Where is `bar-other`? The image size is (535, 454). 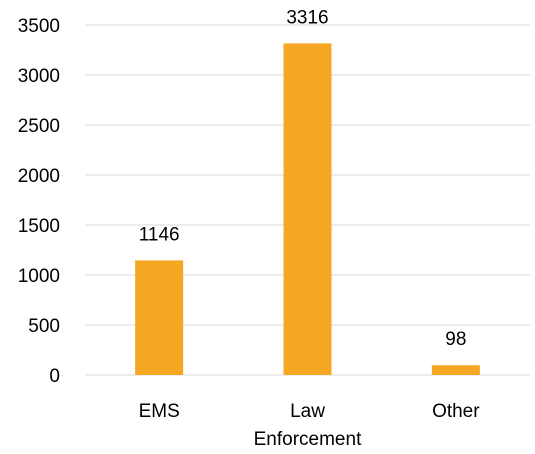 bar-other is located at coordinates (455, 370).